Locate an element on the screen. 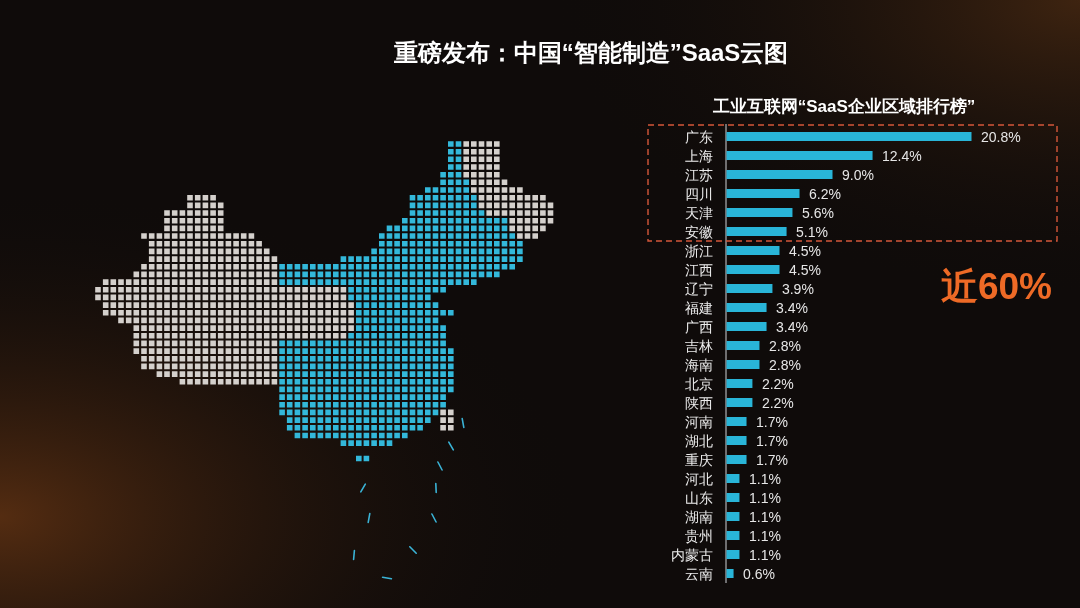 This screenshot has height=608, width=1080. y-tick-label: 湖北 is located at coordinates (699, 440).